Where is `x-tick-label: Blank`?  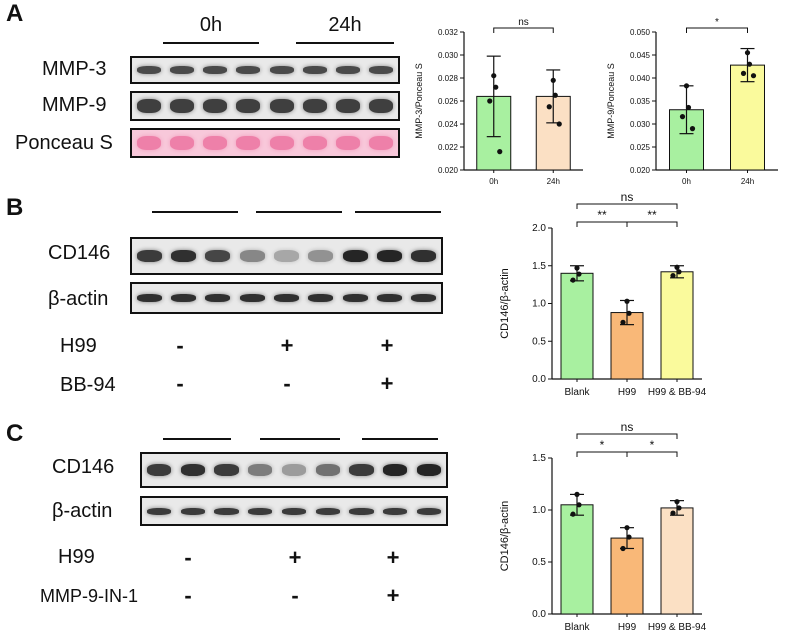 x-tick-label: Blank is located at coordinates (577, 392).